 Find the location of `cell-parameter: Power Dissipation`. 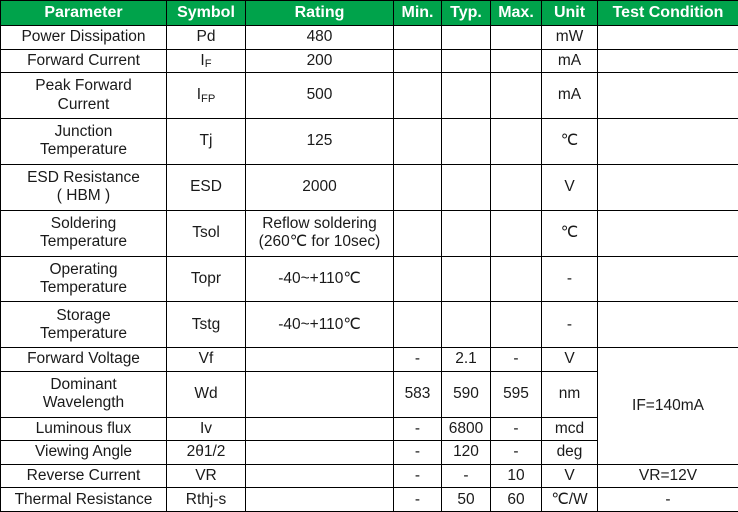

cell-parameter: Power Dissipation is located at coordinates (83, 37).